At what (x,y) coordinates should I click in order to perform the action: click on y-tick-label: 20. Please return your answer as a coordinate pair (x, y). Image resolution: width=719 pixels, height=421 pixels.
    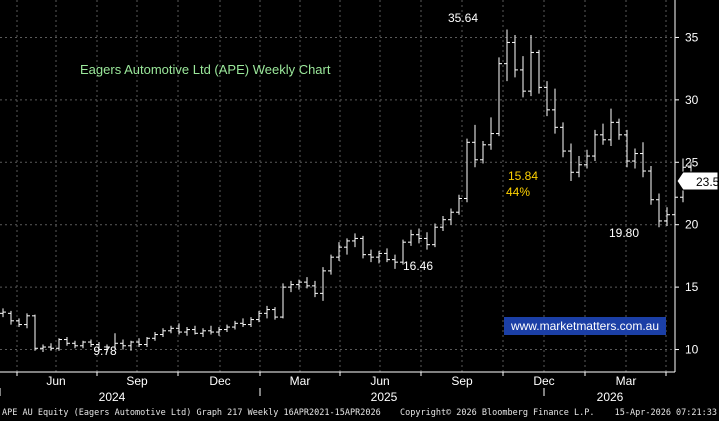
    Looking at the image, I should click on (692, 225).